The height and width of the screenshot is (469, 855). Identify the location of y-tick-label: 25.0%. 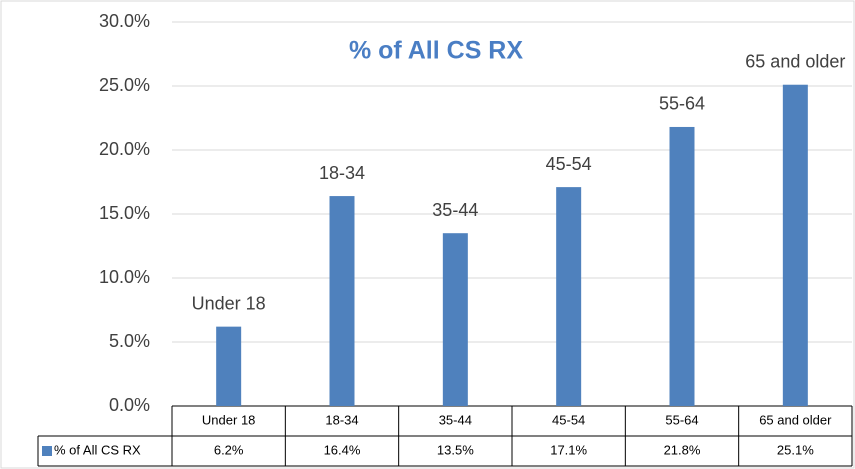
(124, 85).